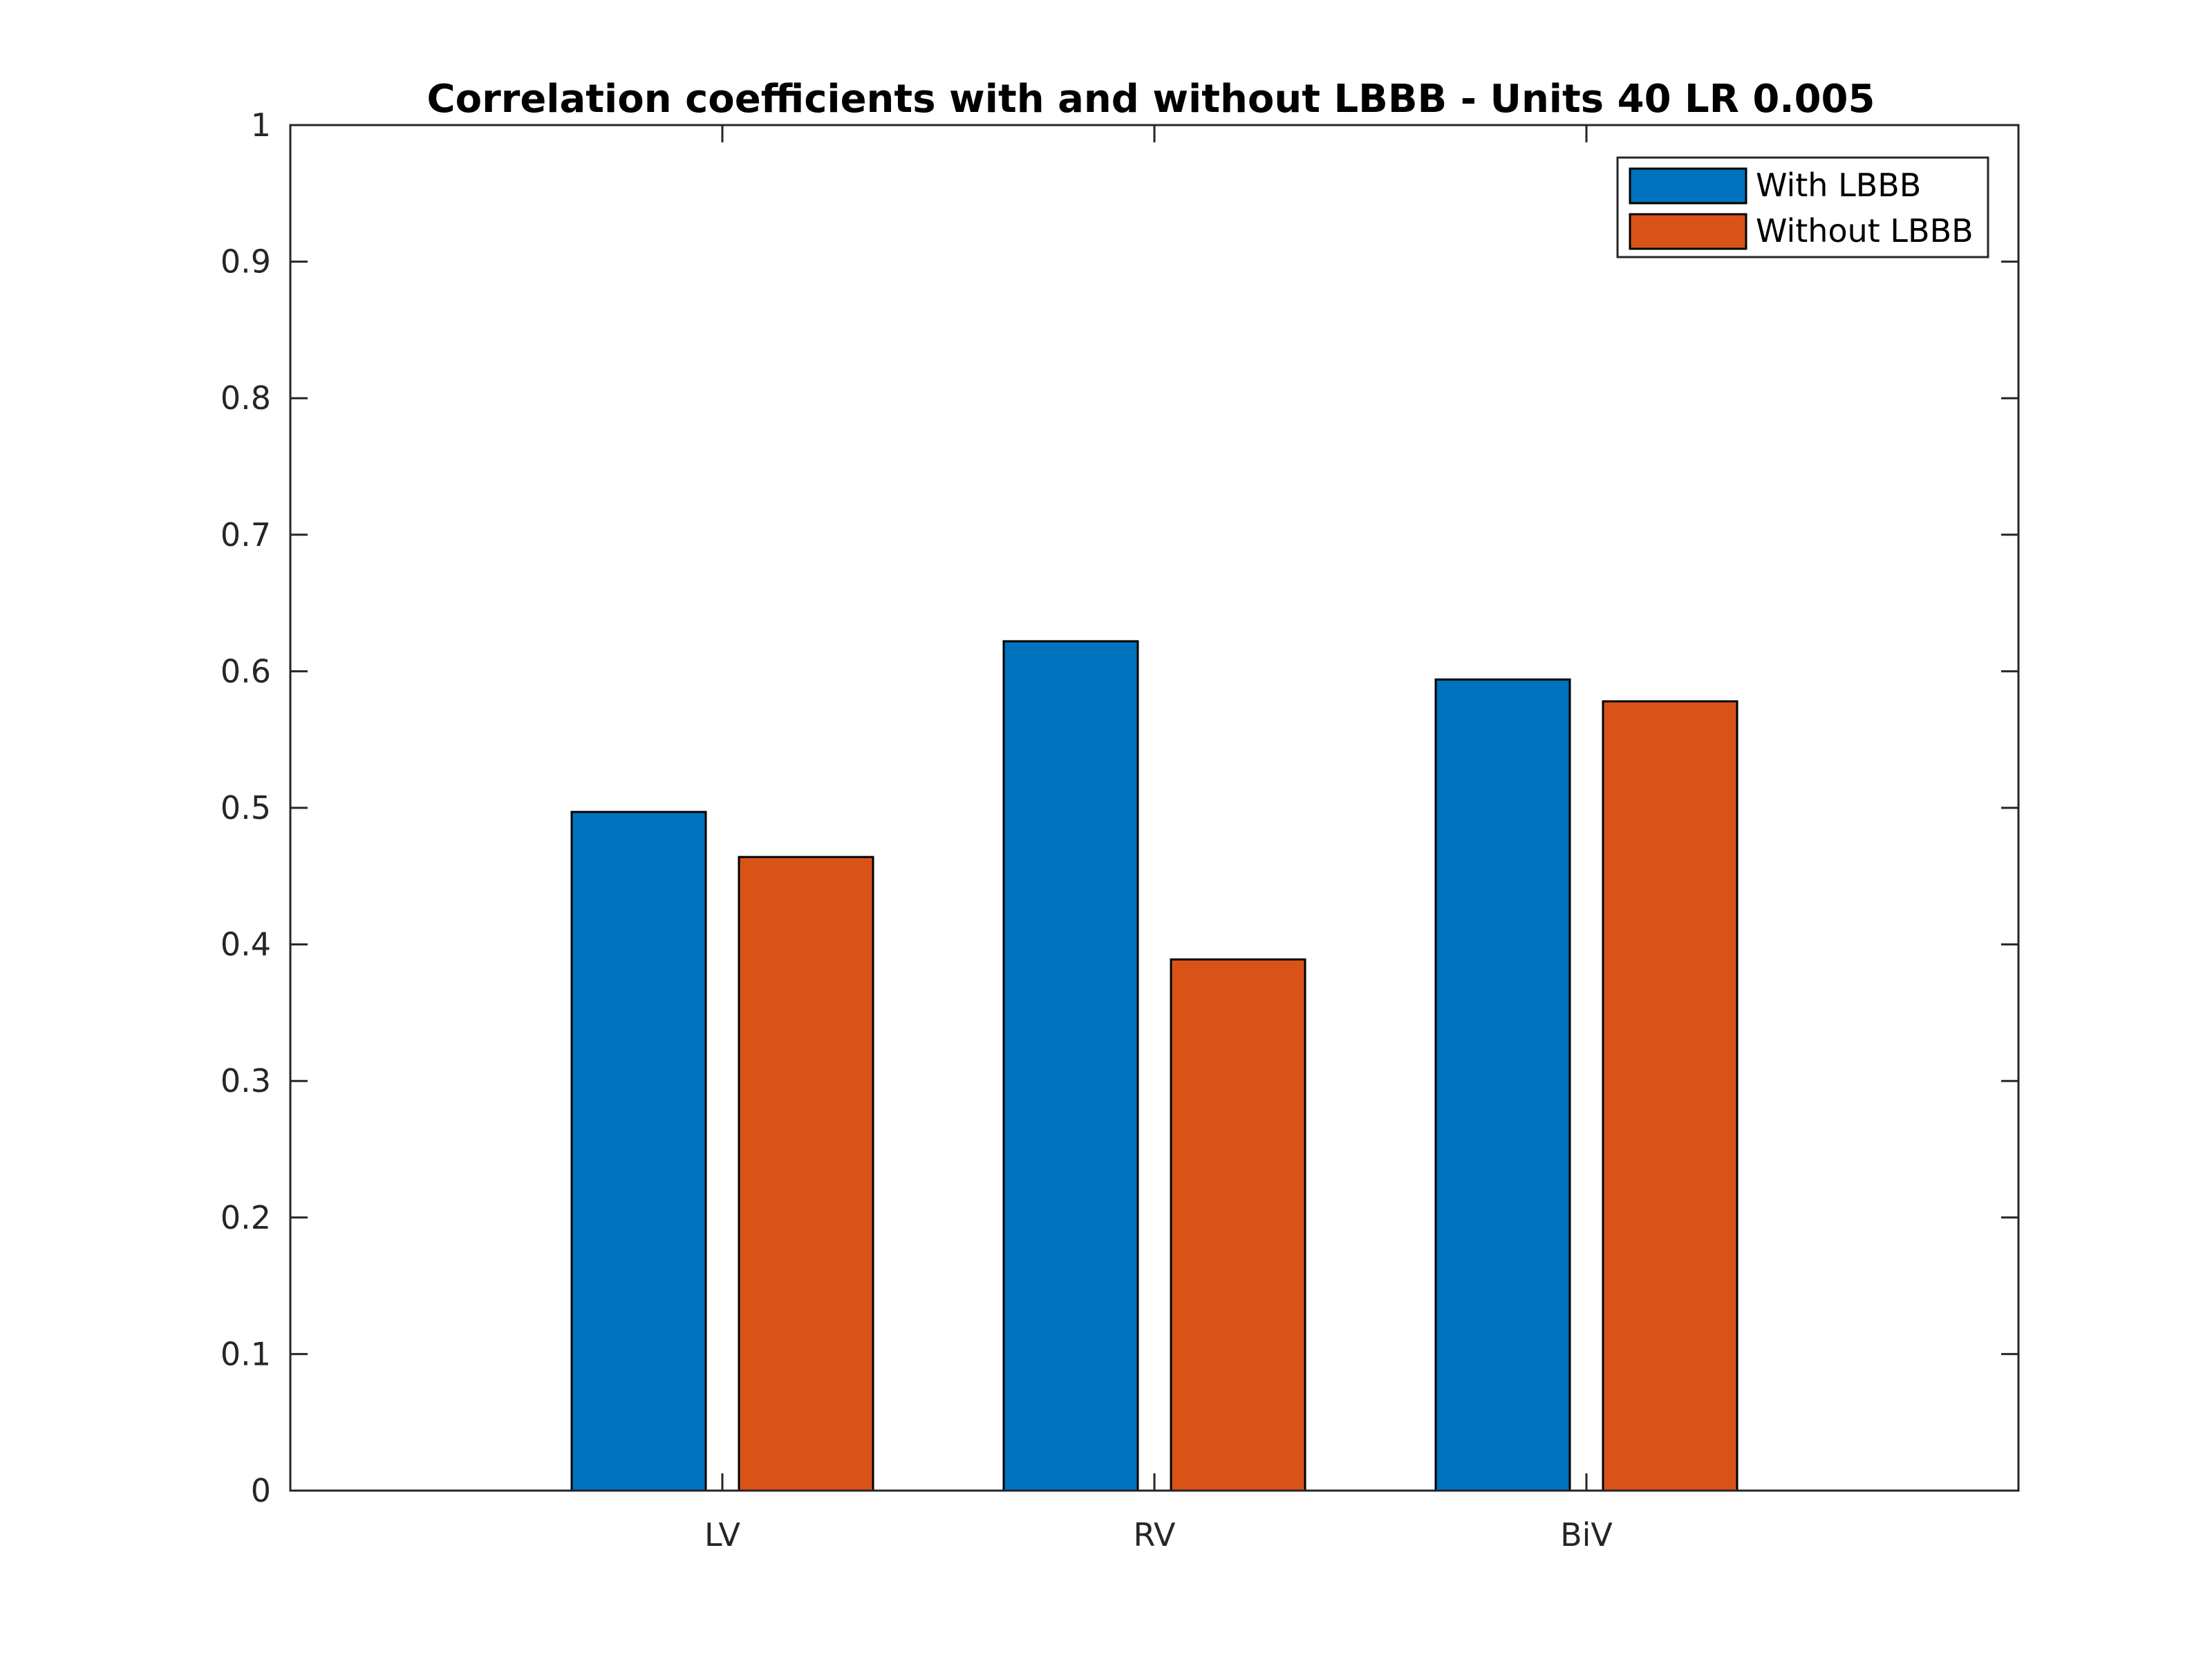  I want to click on y-tick-label: 0, so click(261, 1490).